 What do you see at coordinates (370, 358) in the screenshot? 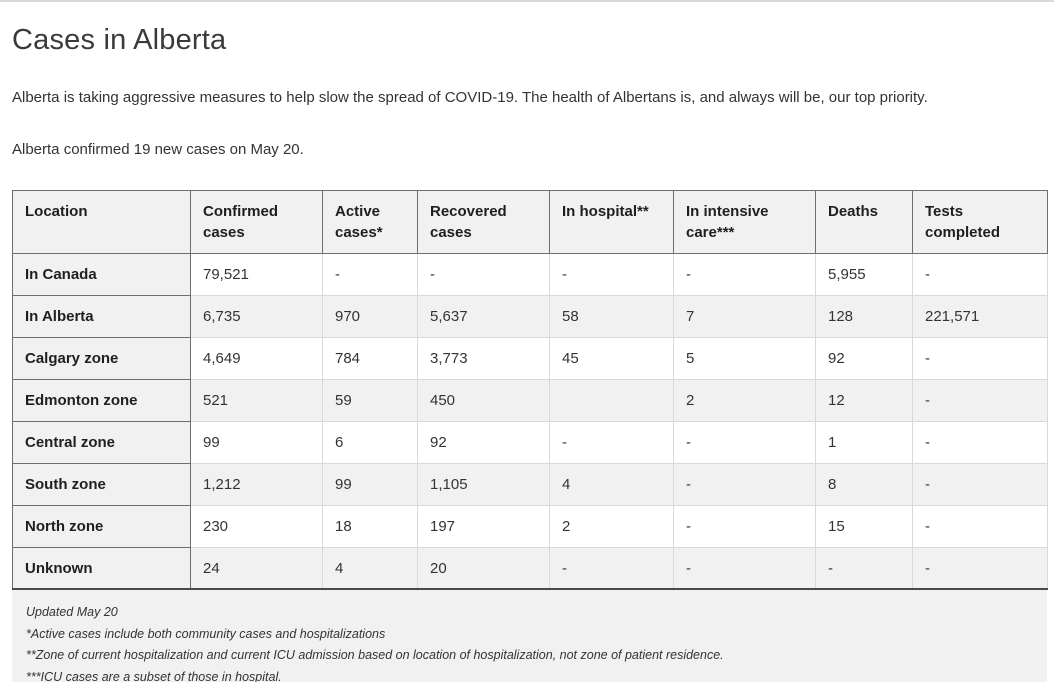
I see `cell-active: 784` at bounding box center [370, 358].